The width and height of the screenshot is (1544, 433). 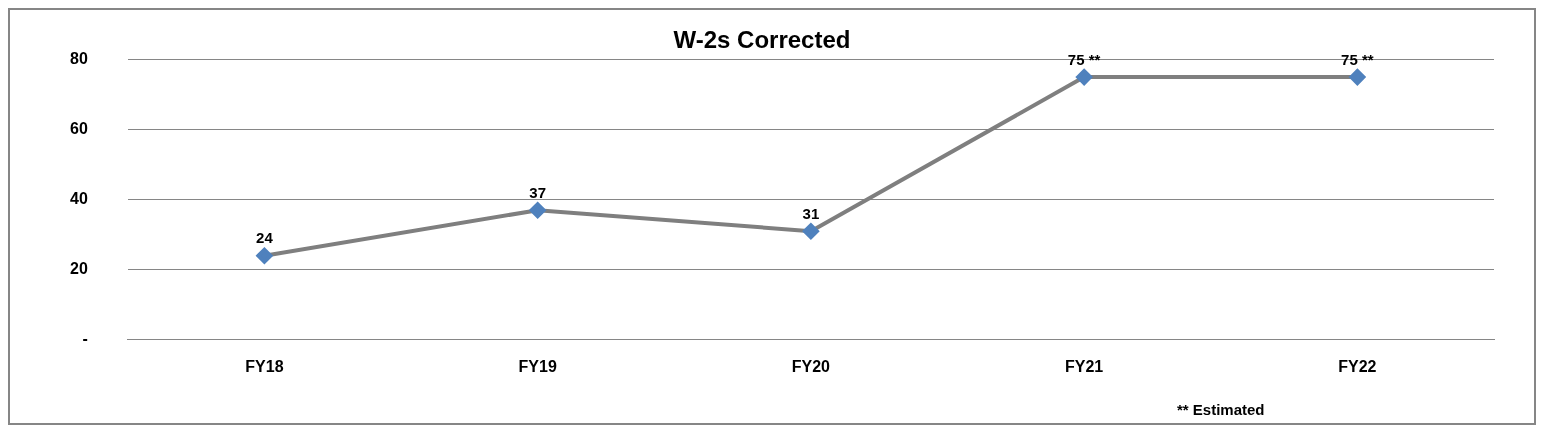 I want to click on x-tick-label: FY22, so click(x=1357, y=366).